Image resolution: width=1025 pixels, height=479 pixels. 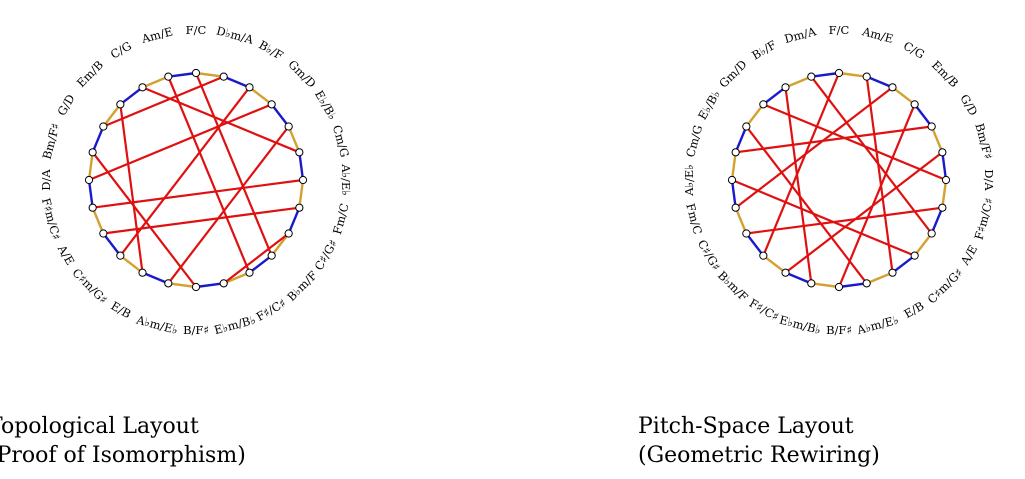 What do you see at coordinates (271, 310) in the screenshot?
I see `chord-label: F♯/C♯` at bounding box center [271, 310].